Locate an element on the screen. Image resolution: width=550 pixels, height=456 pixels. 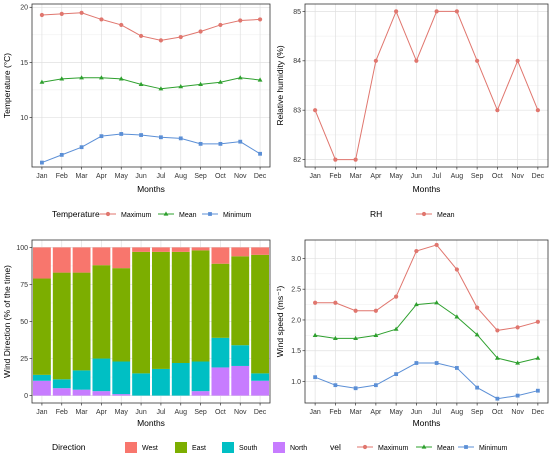
bar-south-jul is located at coordinates (160, 382).